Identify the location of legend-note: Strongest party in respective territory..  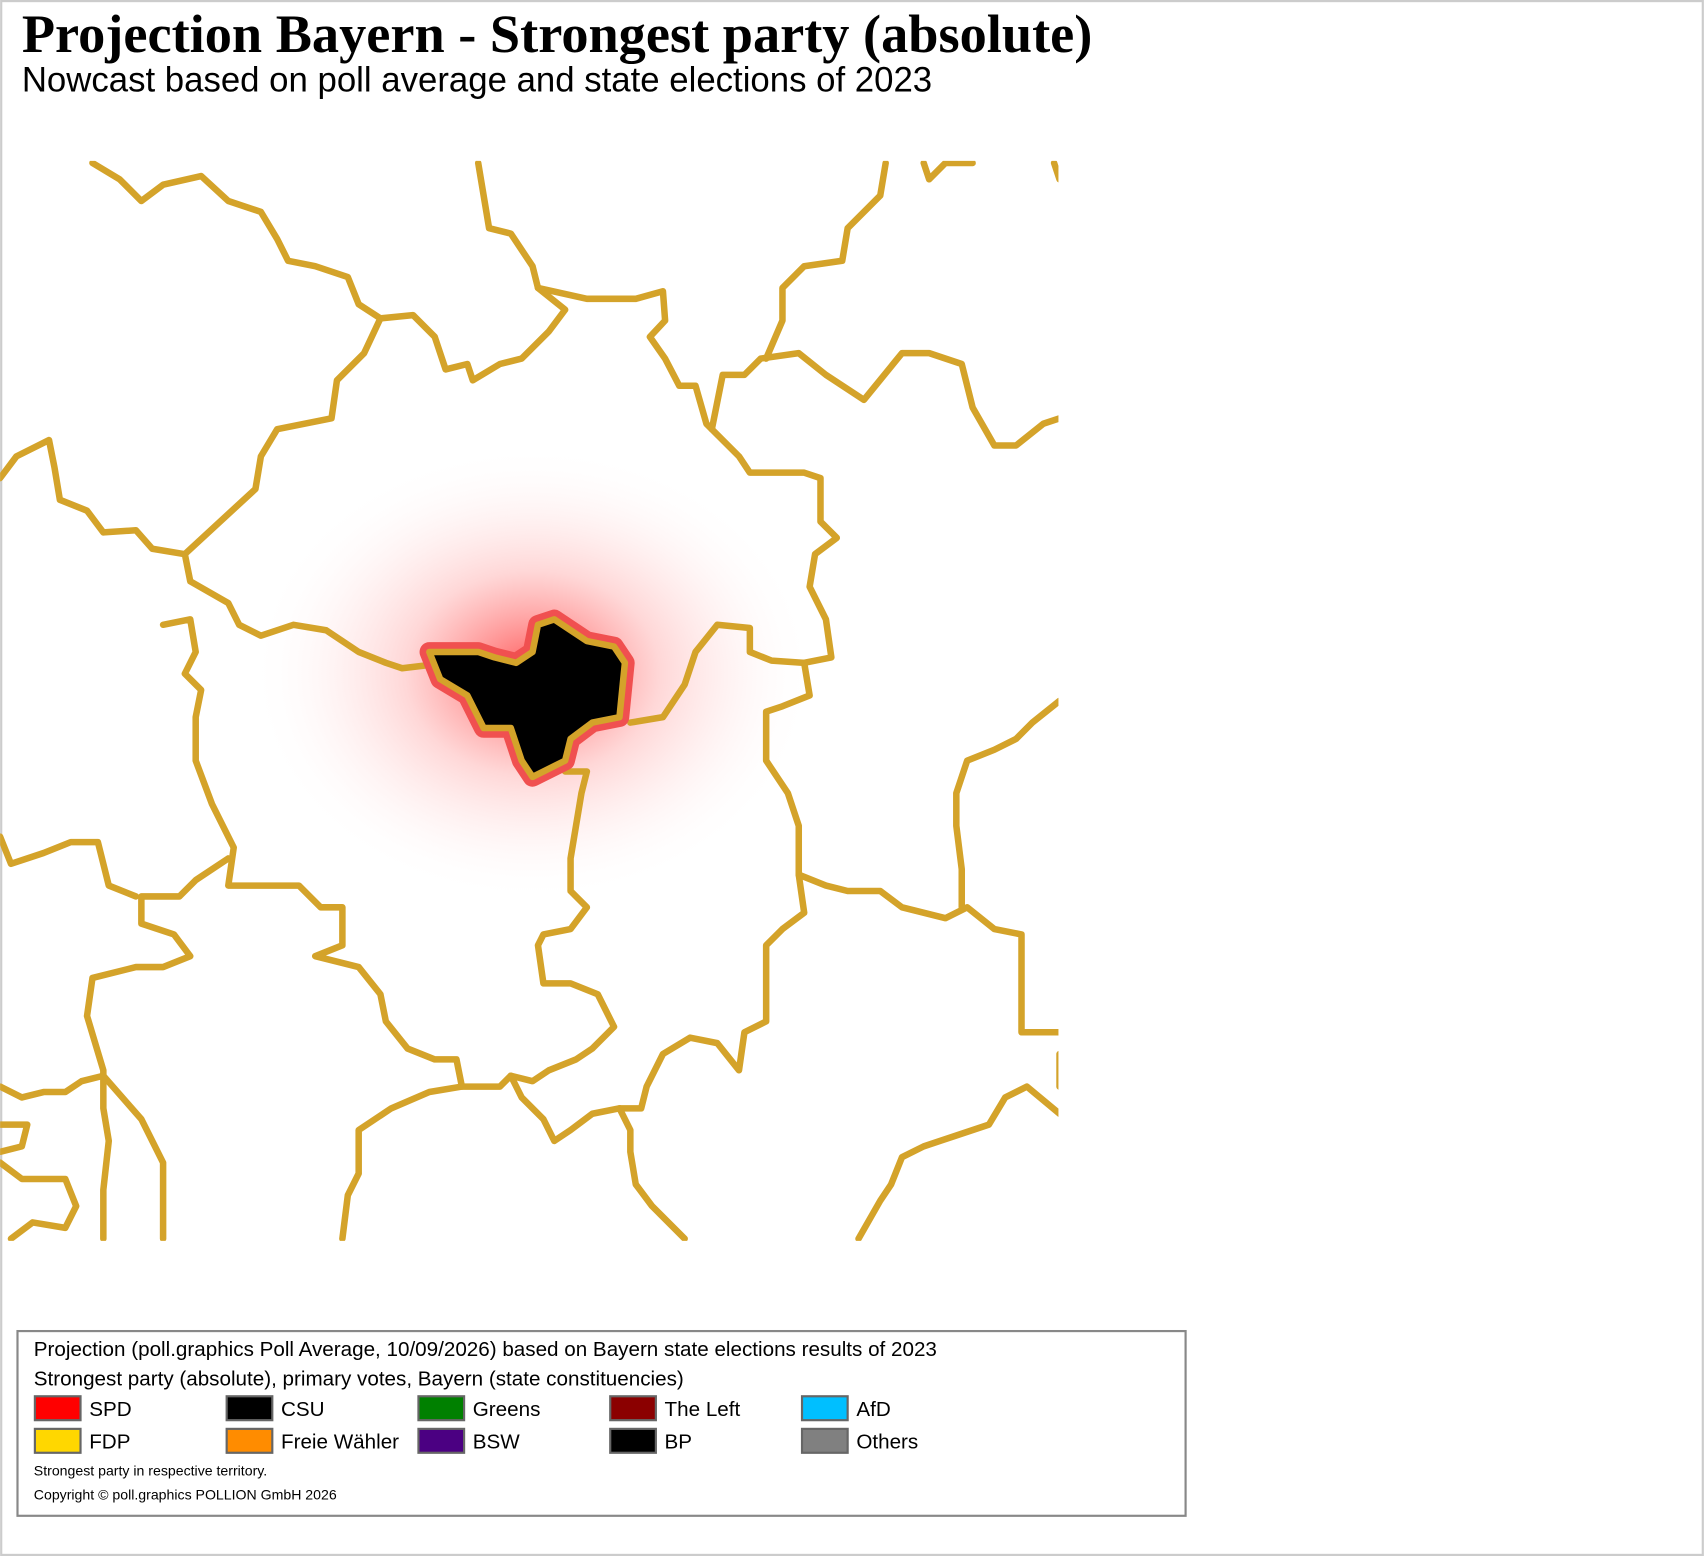
(150, 1471).